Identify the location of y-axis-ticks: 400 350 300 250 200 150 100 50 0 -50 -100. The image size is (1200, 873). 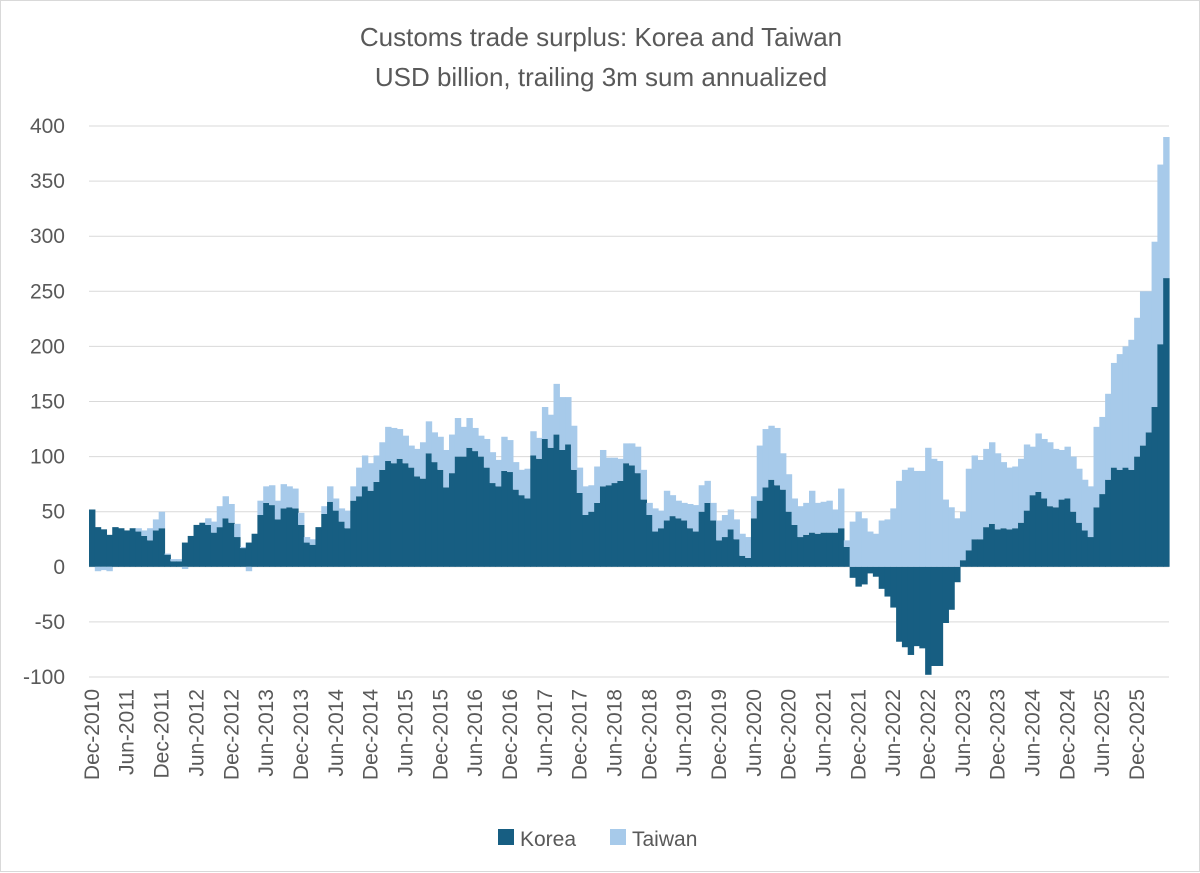
(44, 402).